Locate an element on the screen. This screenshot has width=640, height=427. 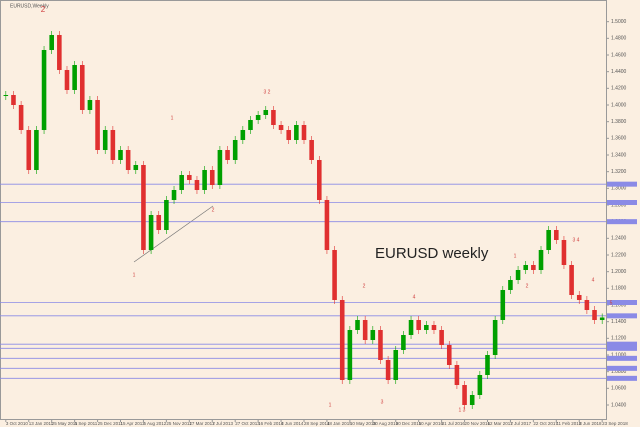
y-tick-label: 1.1000 is located at coordinates (619, 355).